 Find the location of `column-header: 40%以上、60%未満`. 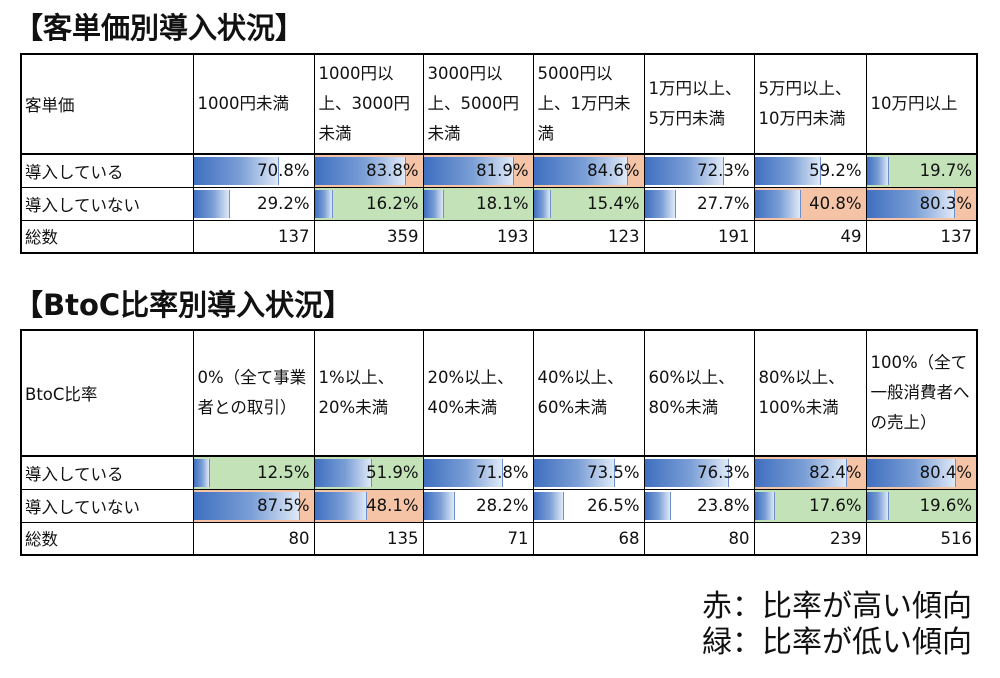

column-header: 40%以上、60%未満 is located at coordinates (588, 393).